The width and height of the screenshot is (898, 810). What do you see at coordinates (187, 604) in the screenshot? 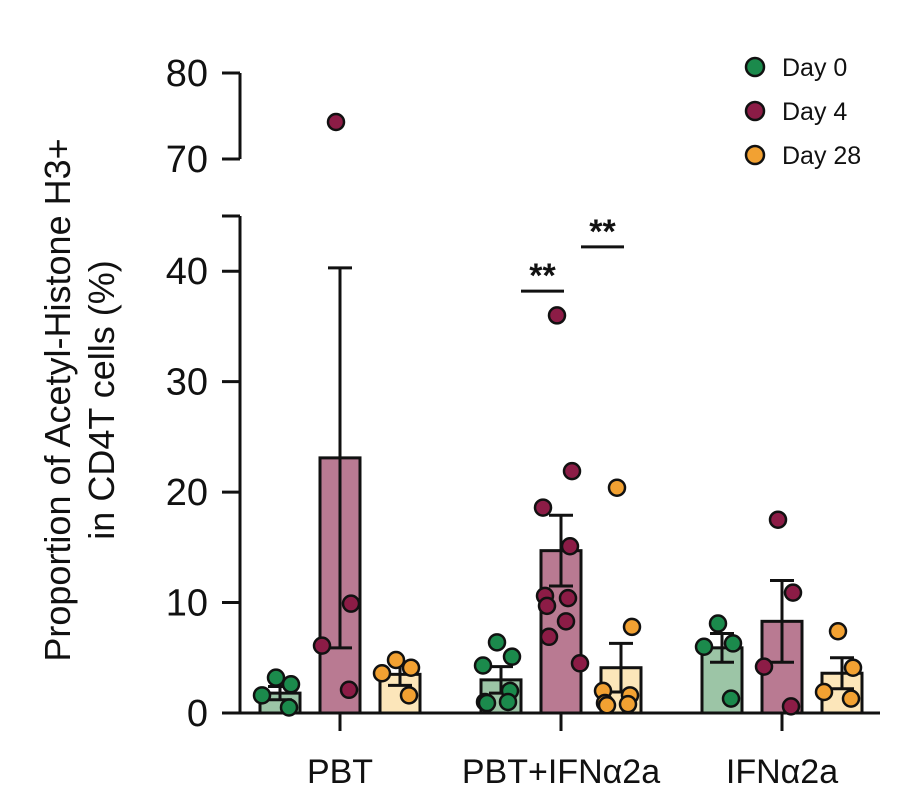
I see `y-tick-label: 10` at bounding box center [187, 604].